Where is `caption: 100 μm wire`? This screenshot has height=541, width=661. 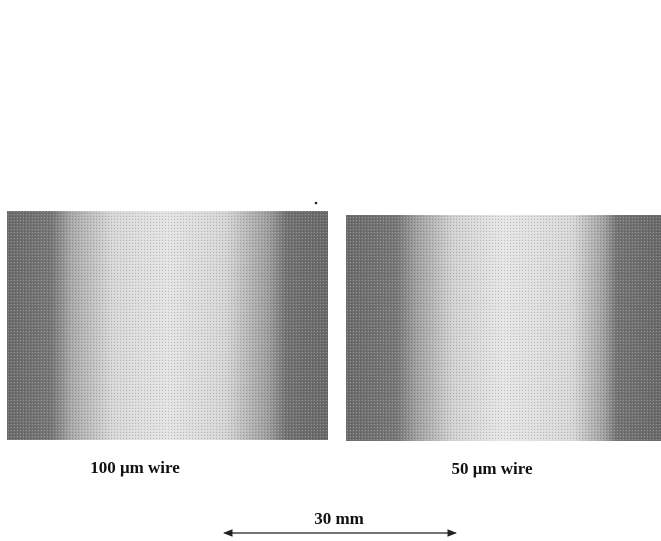 caption: 100 μm wire is located at coordinates (135, 467).